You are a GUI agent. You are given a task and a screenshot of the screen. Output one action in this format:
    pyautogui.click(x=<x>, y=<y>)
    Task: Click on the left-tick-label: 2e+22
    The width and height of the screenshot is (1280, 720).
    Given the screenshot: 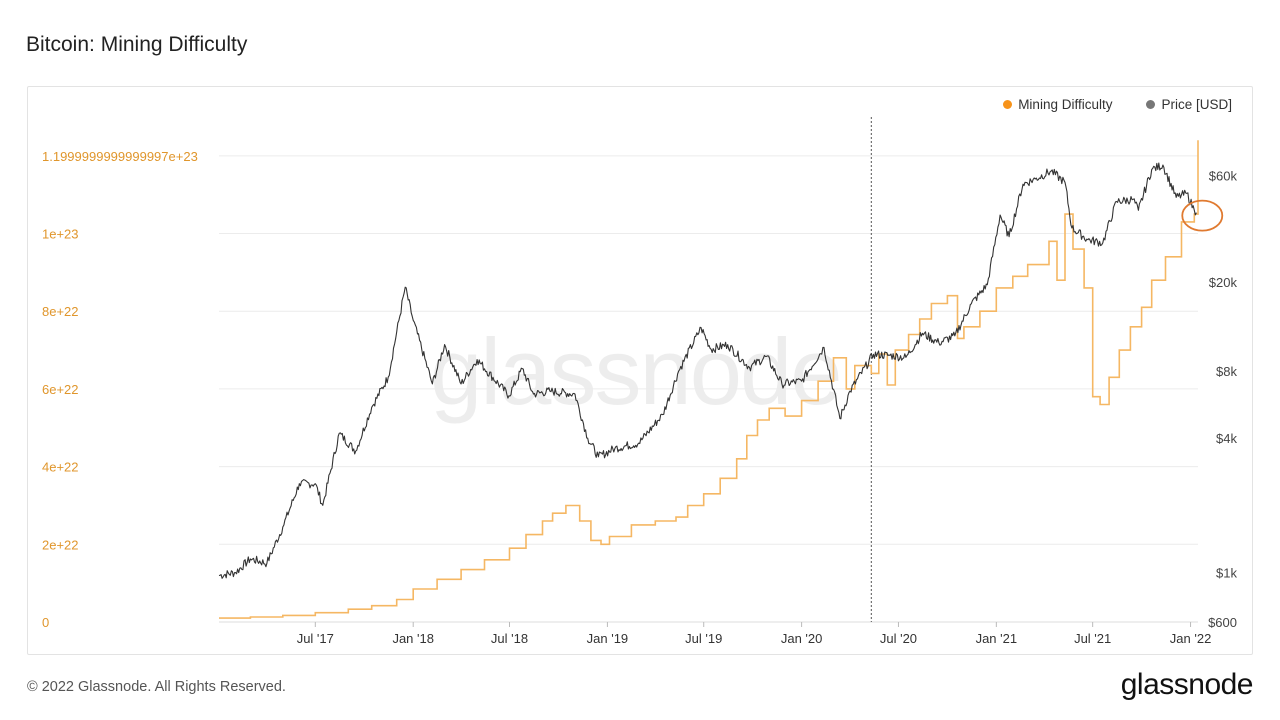 What is the action you would take?
    pyautogui.click(x=60, y=544)
    